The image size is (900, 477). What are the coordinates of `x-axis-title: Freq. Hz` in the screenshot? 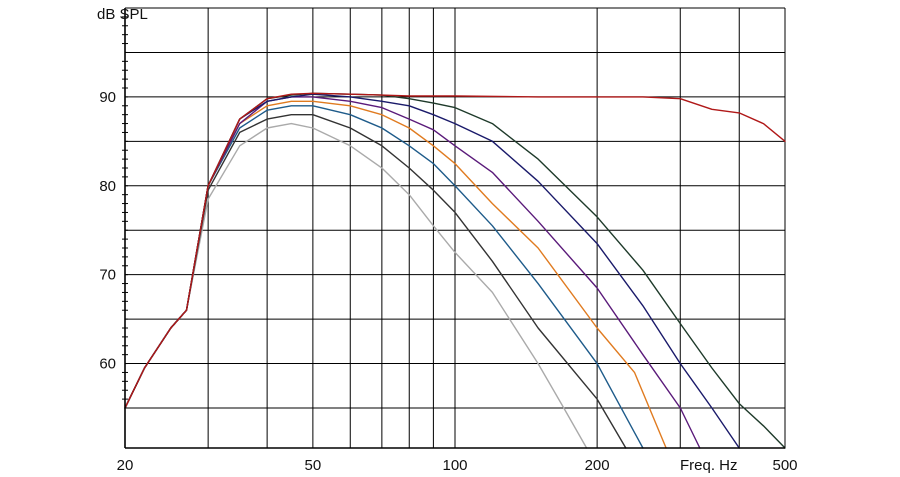 It's located at (709, 465).